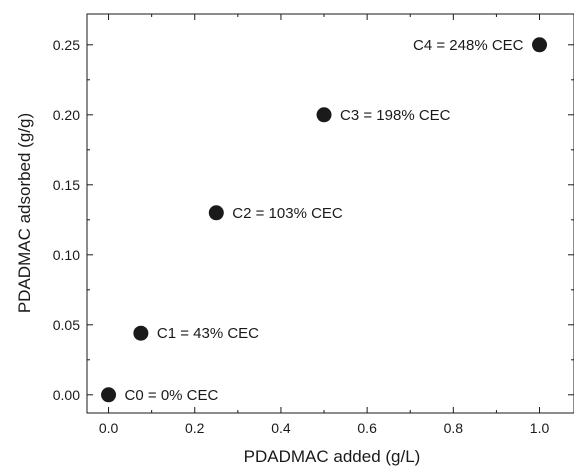 The height and width of the screenshot is (469, 574). What do you see at coordinates (172, 395) in the screenshot?
I see `point-label: C0 = 0% CEC` at bounding box center [172, 395].